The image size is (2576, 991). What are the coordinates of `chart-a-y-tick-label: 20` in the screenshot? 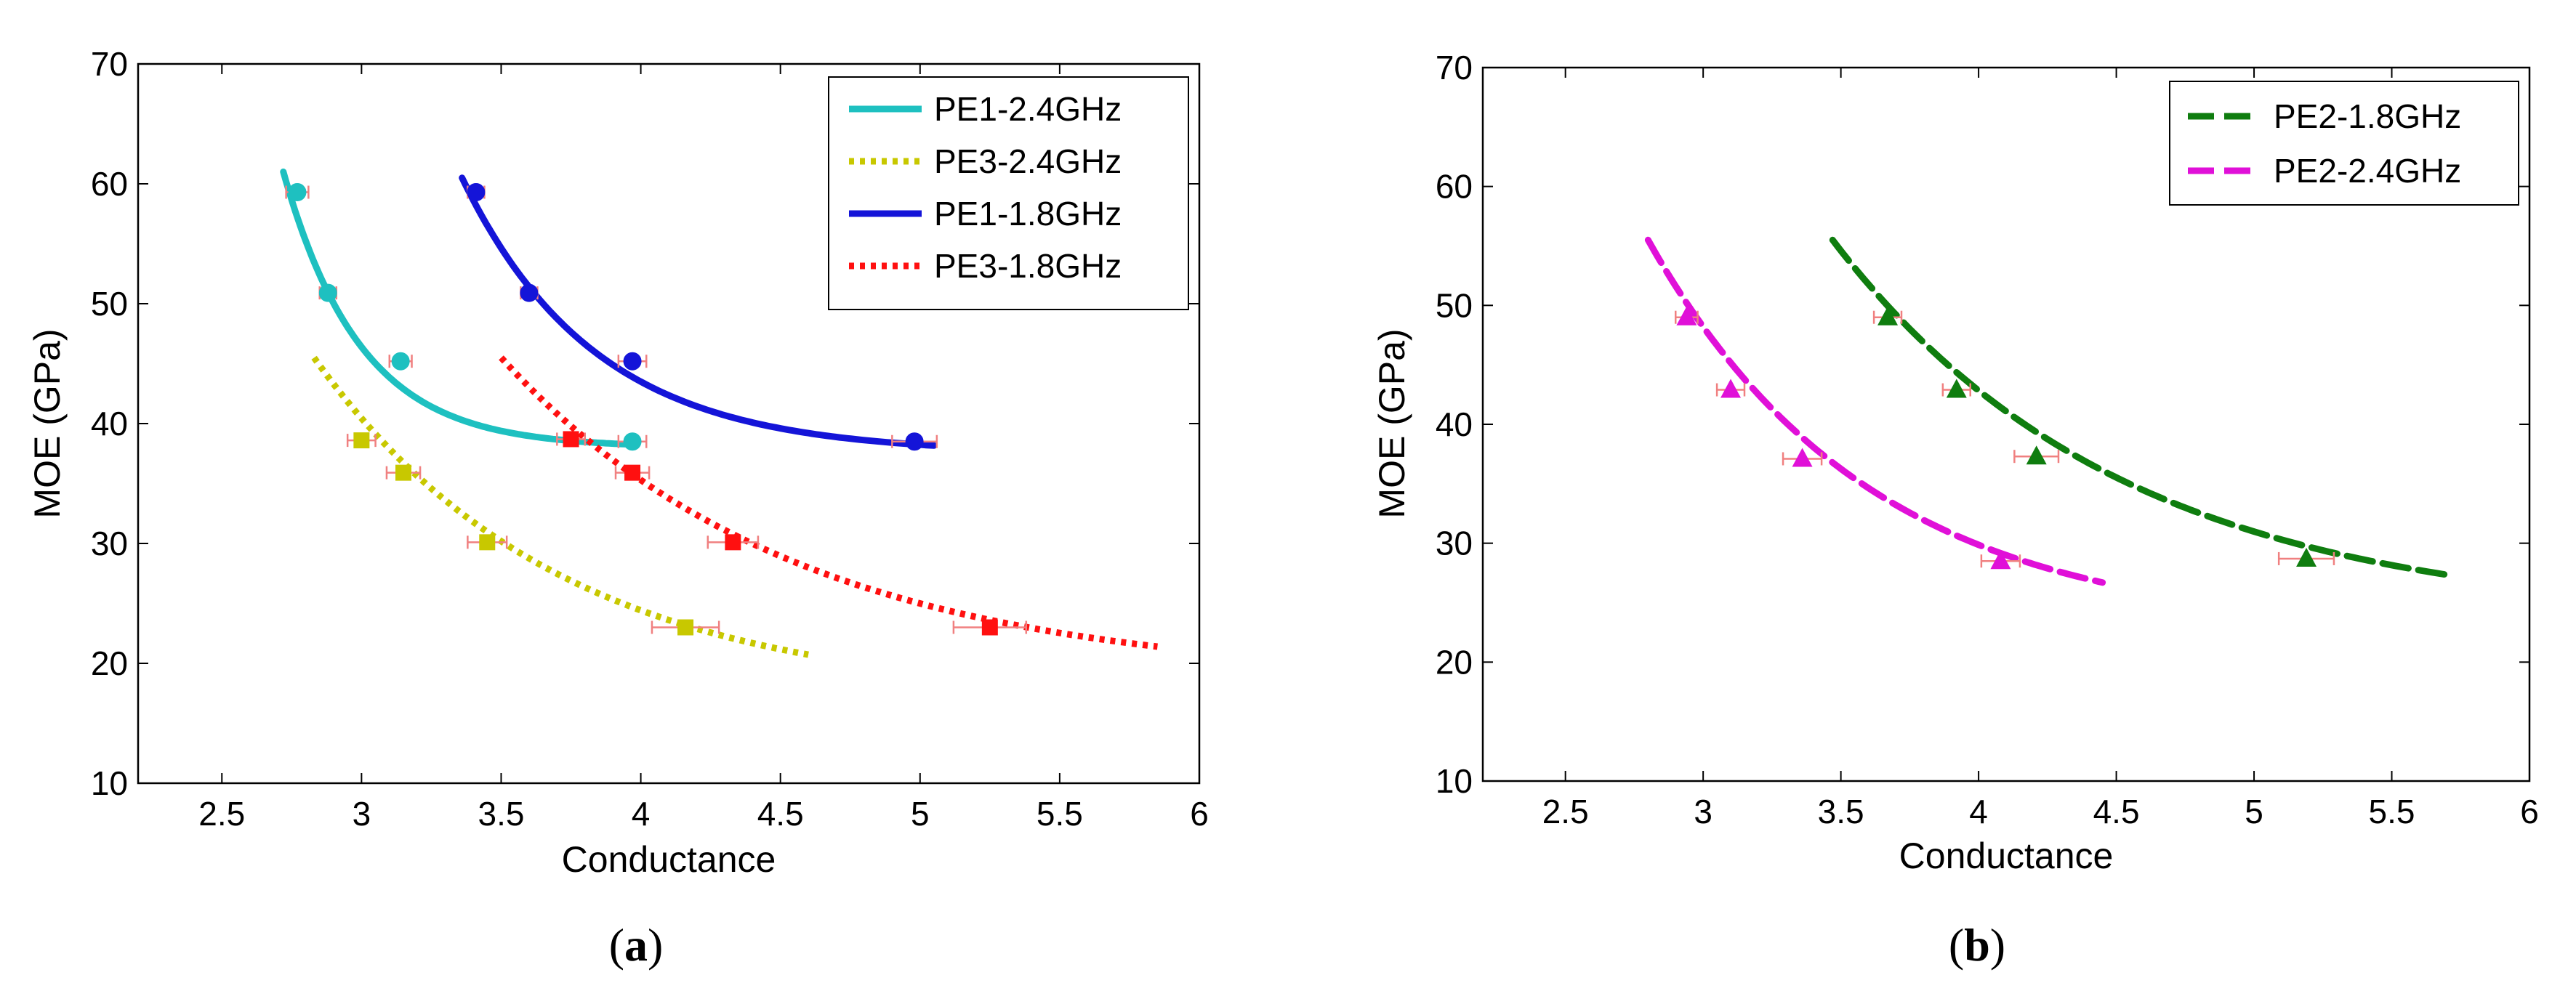 It's located at (109, 663).